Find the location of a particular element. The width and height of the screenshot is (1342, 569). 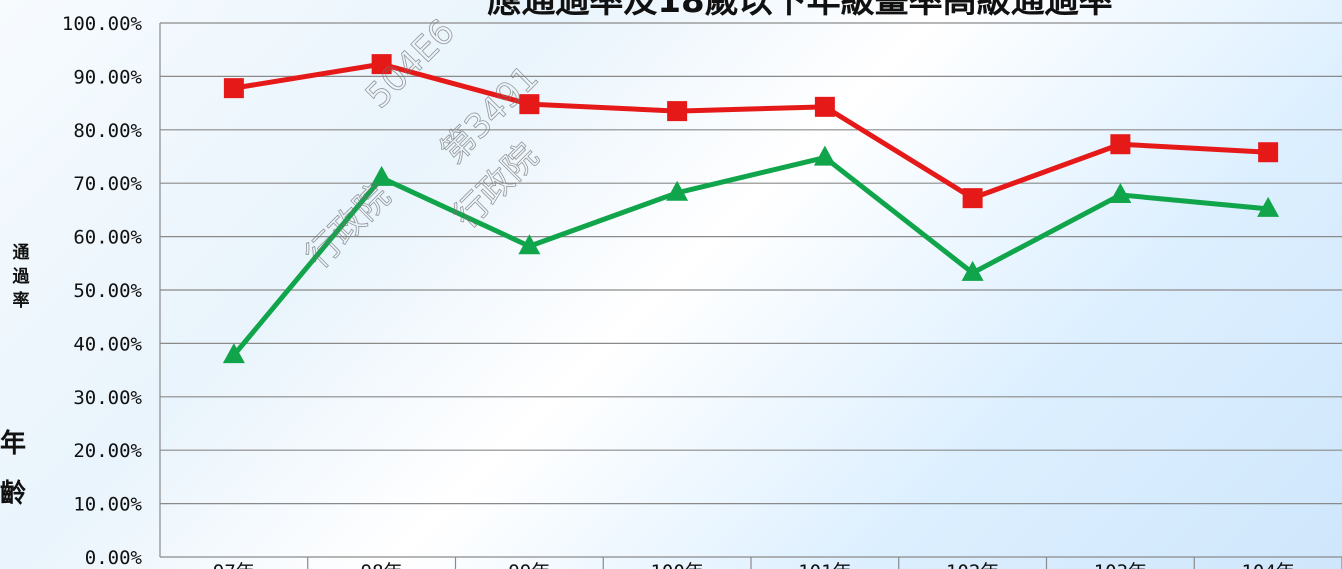

y-tick-label: 20.00% is located at coordinates (107, 451).